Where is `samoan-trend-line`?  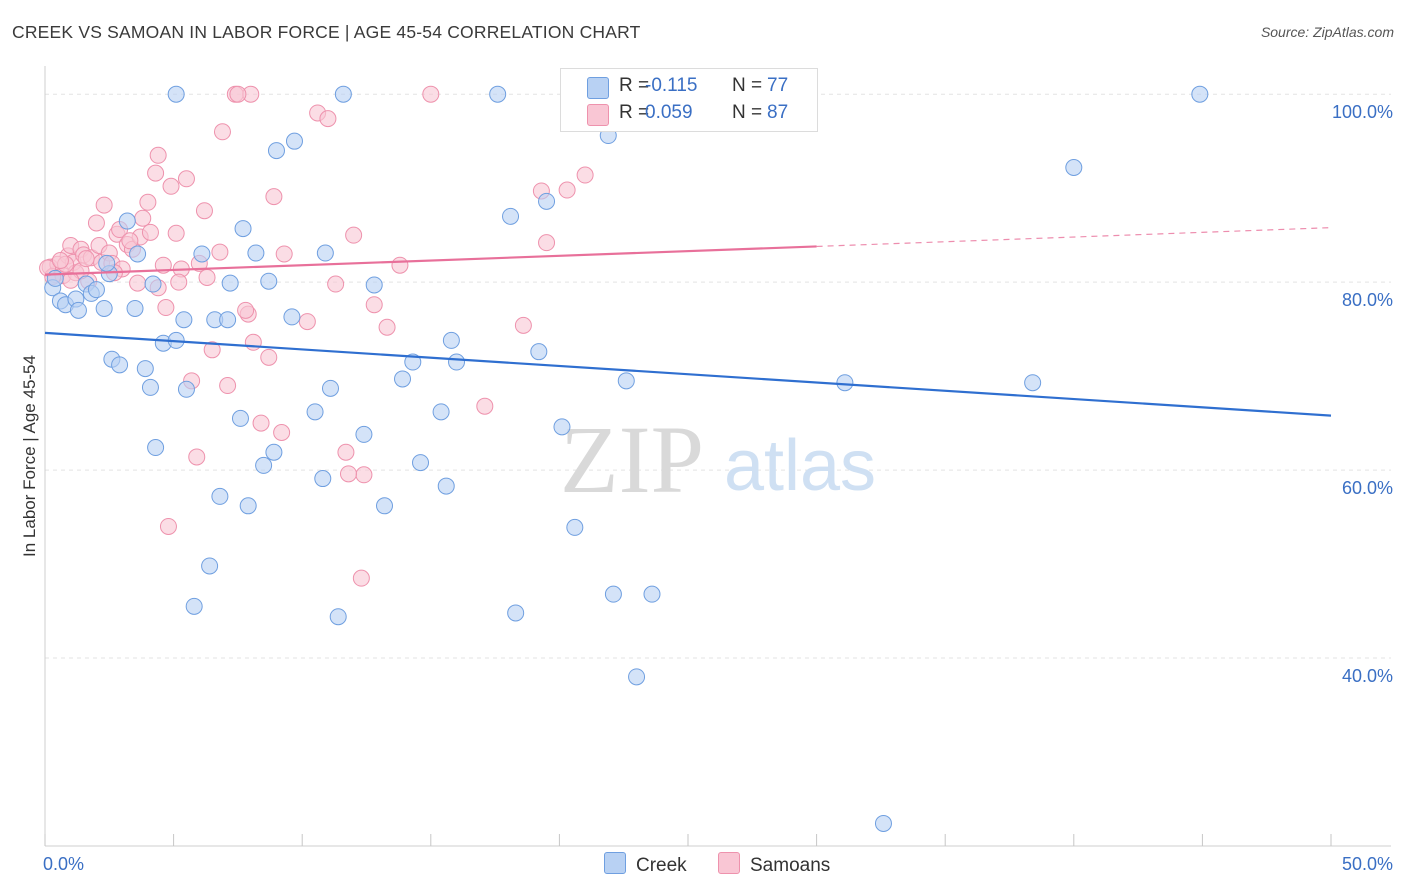 samoan-trend-line is located at coordinates (430, 260).